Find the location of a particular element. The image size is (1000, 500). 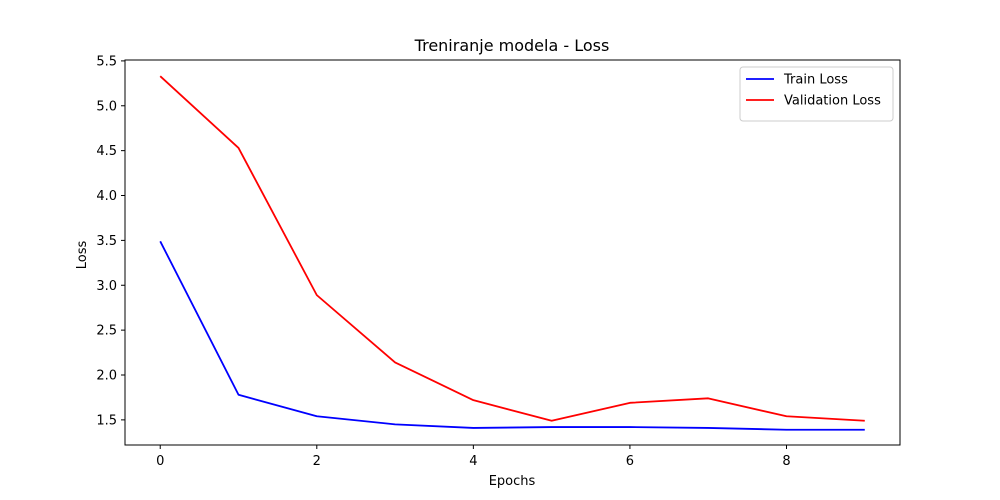

y-tick-label: 1.5 is located at coordinates (106, 420).